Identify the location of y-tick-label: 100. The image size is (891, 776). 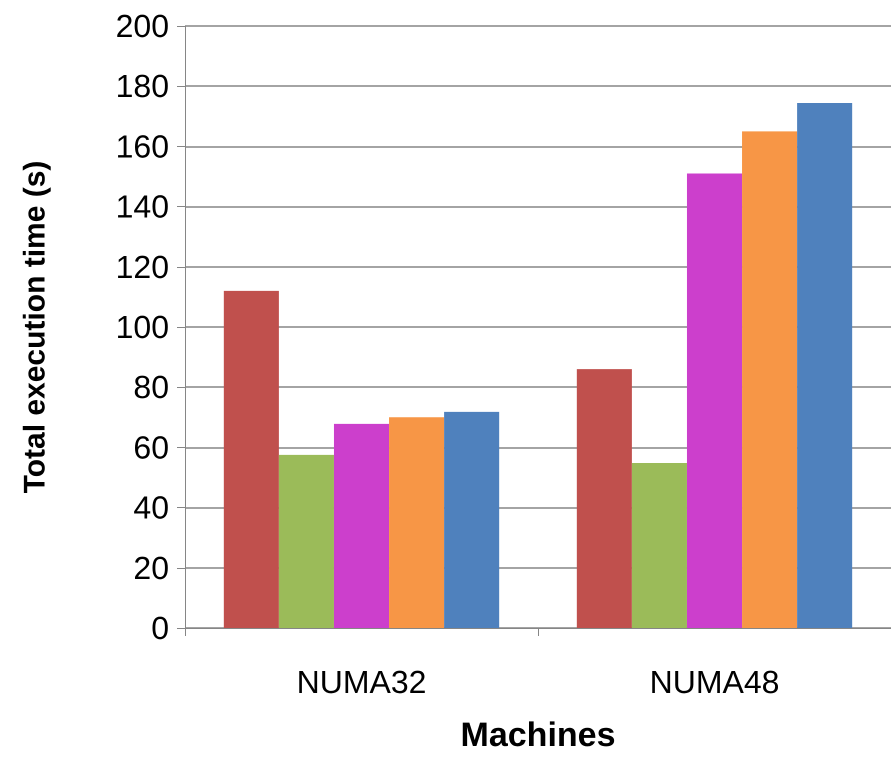
(142, 327).